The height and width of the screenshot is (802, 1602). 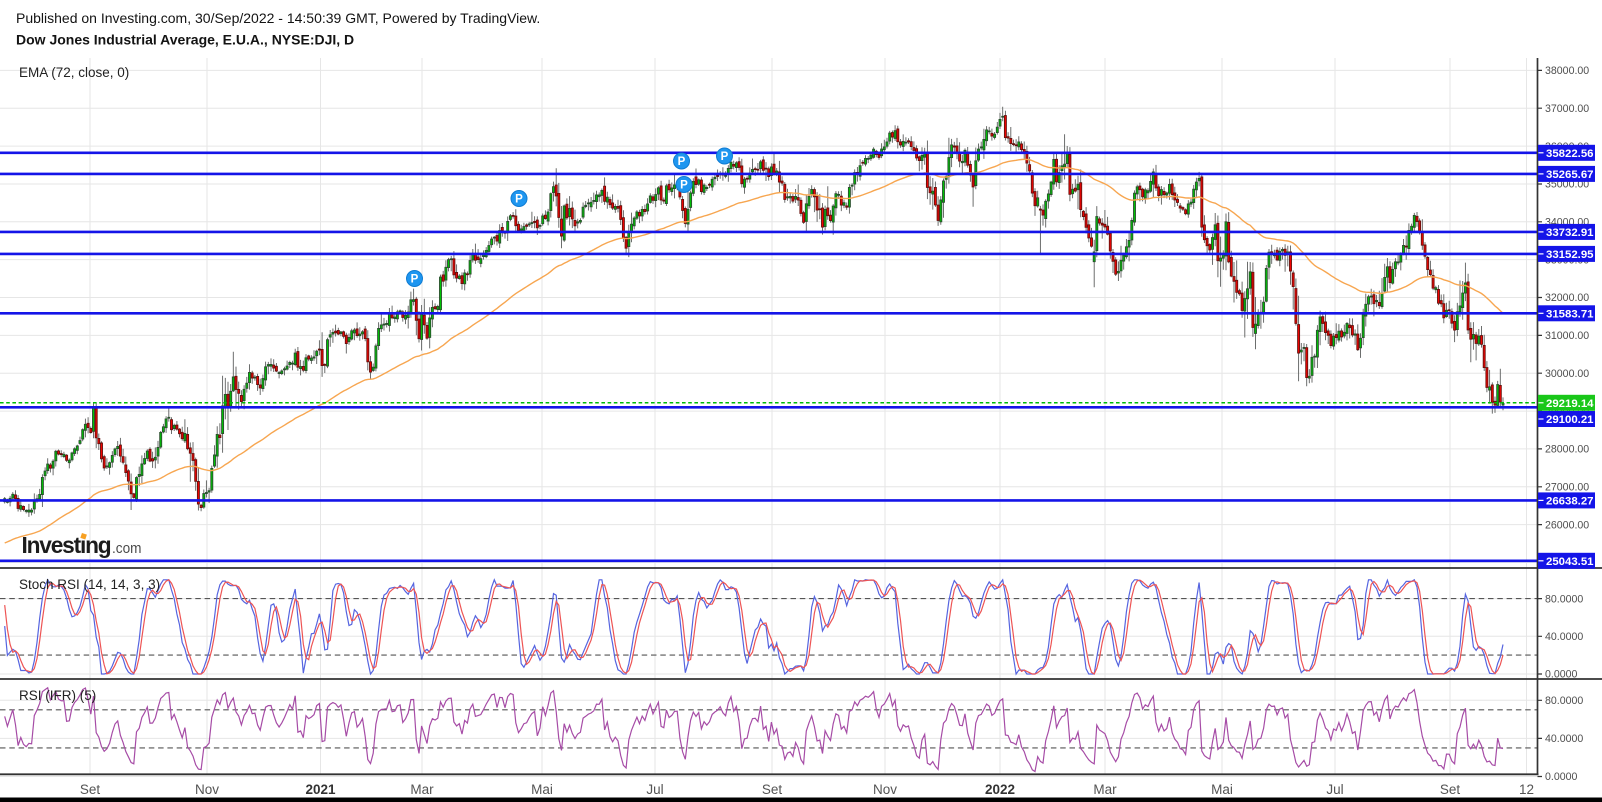 What do you see at coordinates (127, 548) in the screenshot?
I see `svg-text: .com` at bounding box center [127, 548].